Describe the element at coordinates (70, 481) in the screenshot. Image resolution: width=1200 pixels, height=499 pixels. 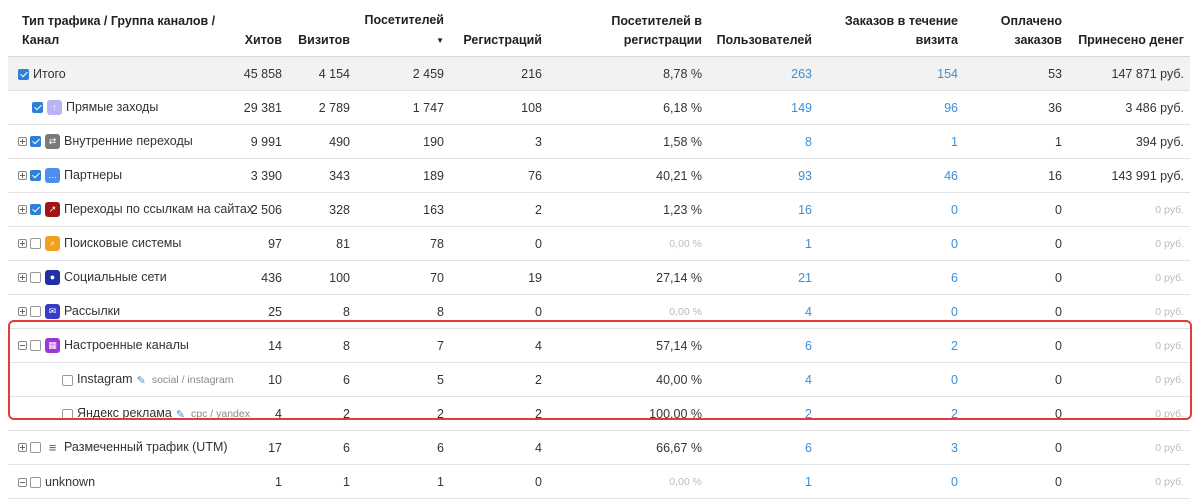
I see `row-channel-name: unknown` at that location.